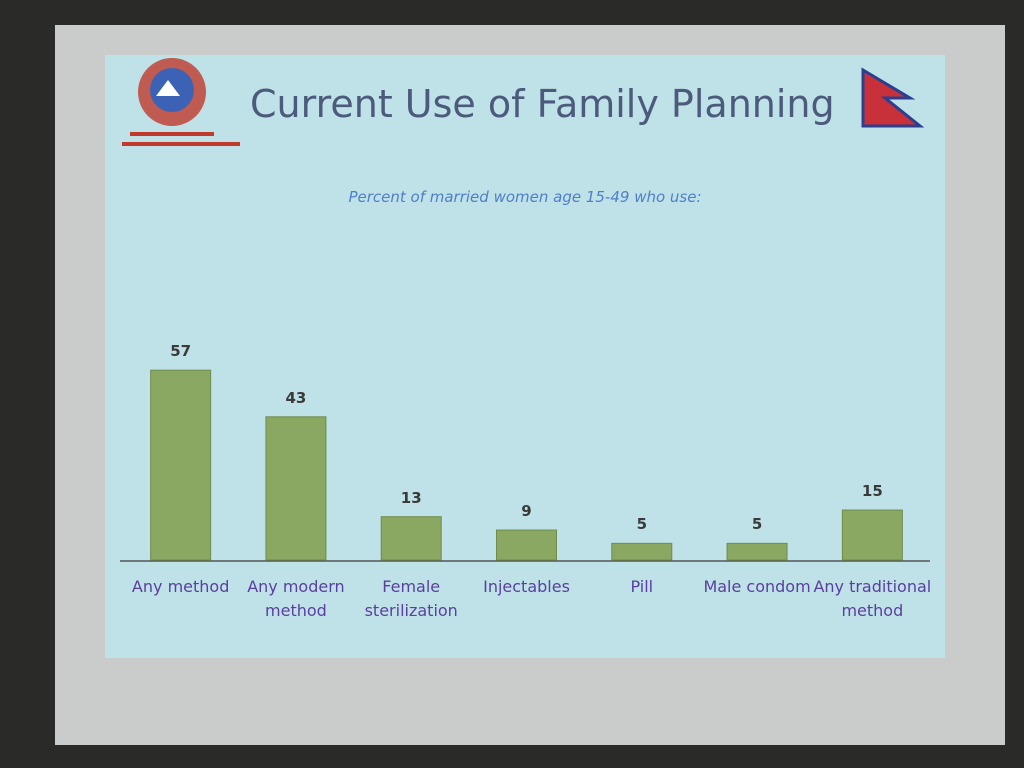 The height and width of the screenshot is (768, 1024). Describe the element at coordinates (872, 598) in the screenshot. I see `x-tick-label: Any traditional method` at that location.